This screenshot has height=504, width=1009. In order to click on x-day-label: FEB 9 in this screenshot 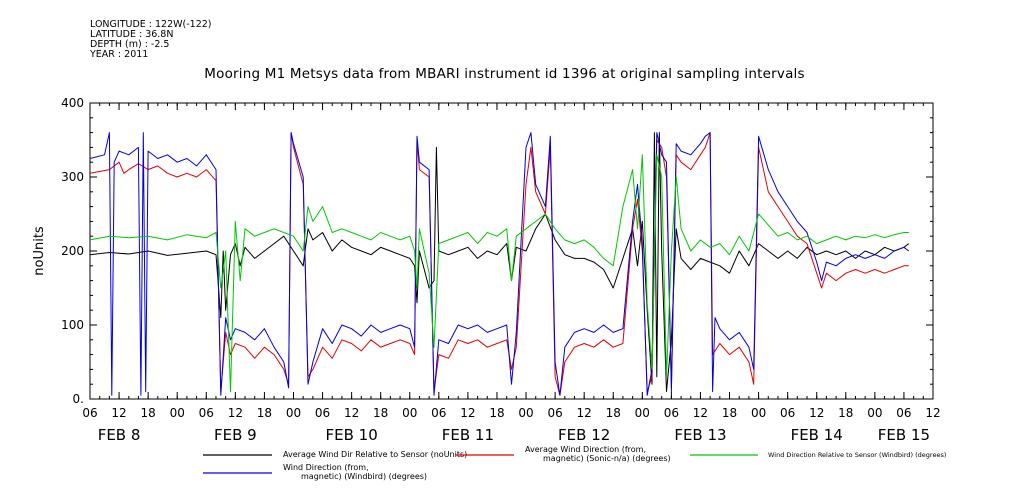, I will do `click(235, 435)`.